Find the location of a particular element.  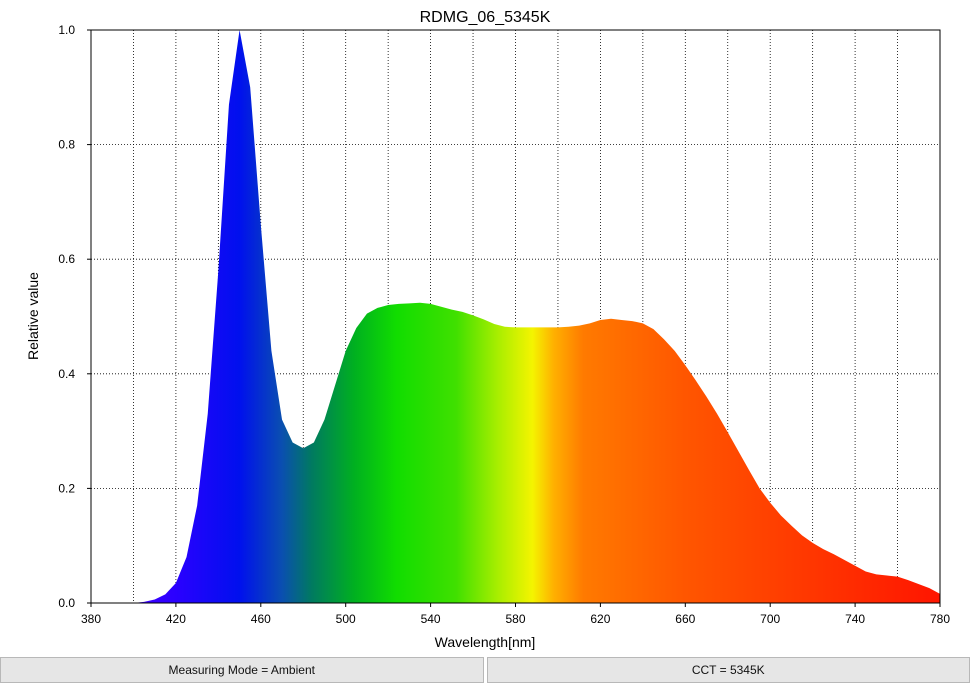

y-tick-label: 0.4 is located at coordinates (66, 374).